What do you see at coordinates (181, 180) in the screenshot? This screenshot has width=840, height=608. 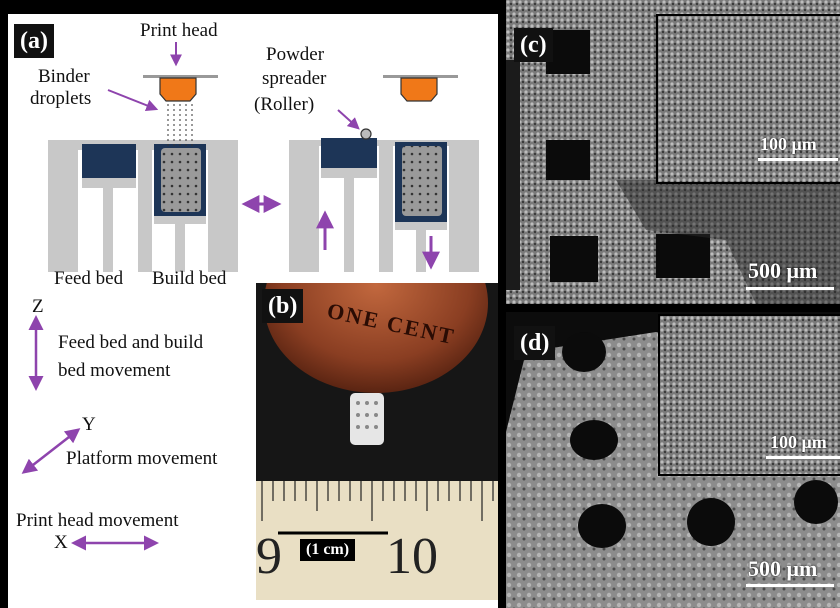 I see `build-part` at bounding box center [181, 180].